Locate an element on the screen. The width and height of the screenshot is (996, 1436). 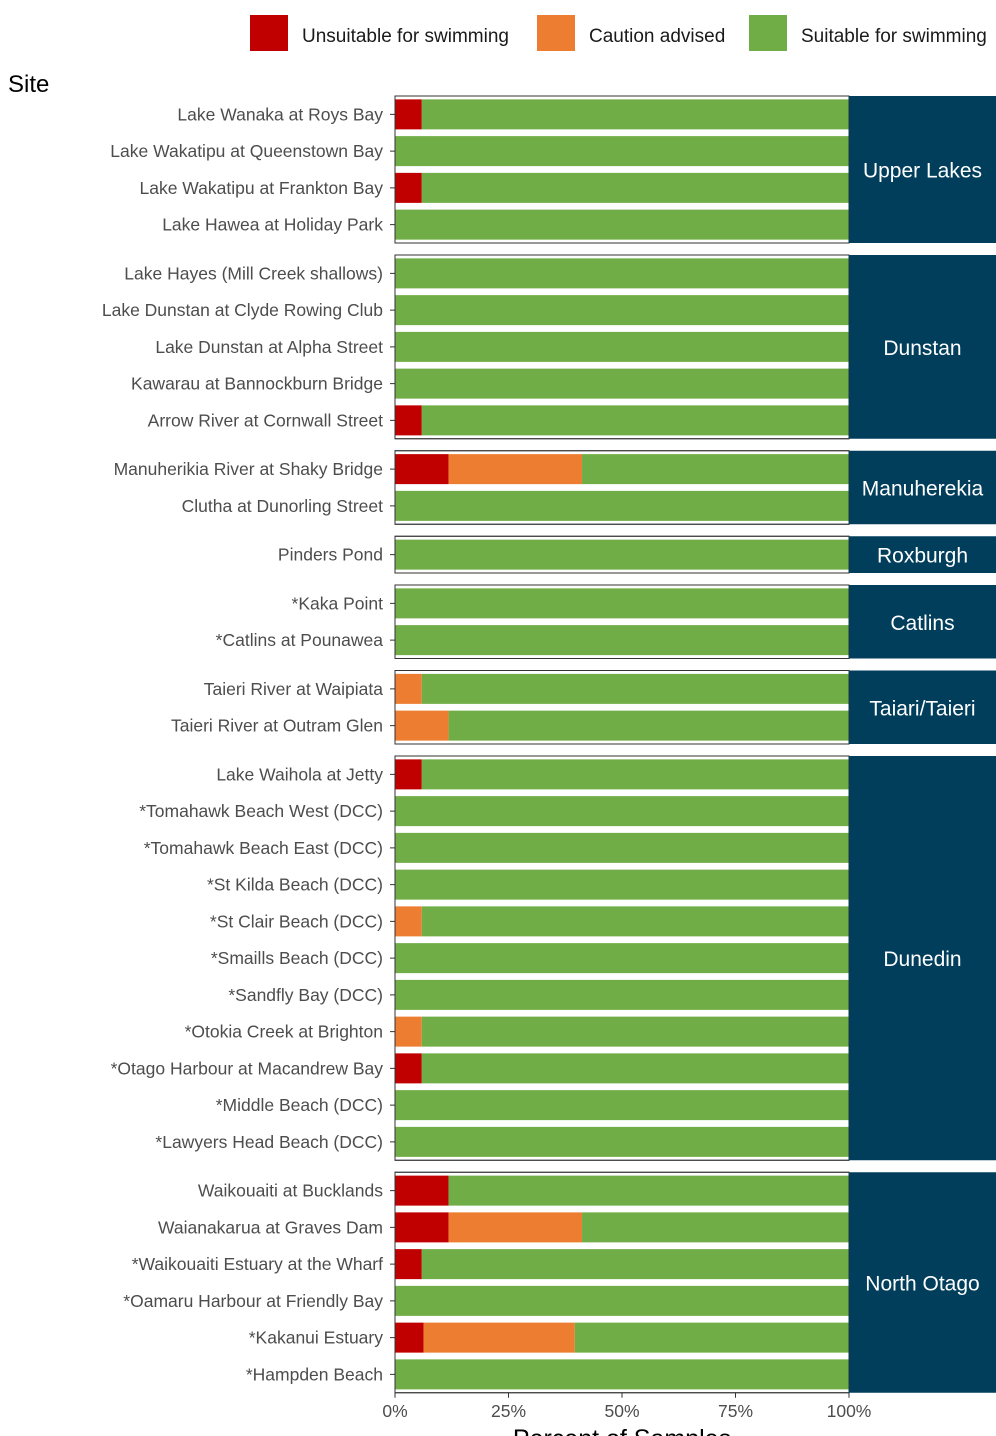
site-label: *Oamaru Harbour at Friendly Bay is located at coordinates (253, 1301).